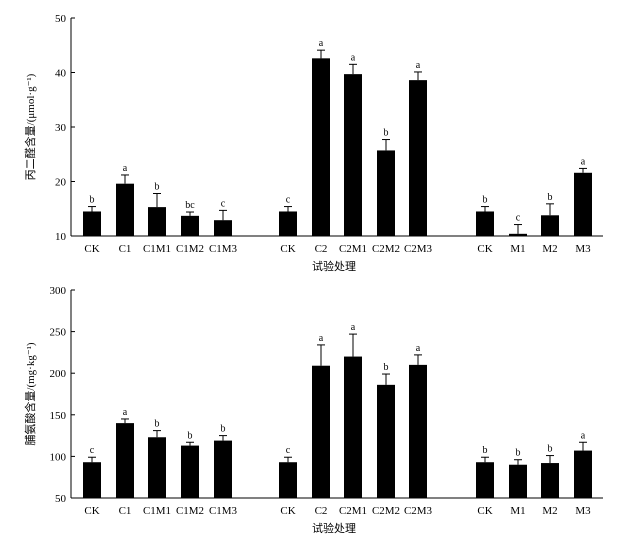  What do you see at coordinates (30, 394) in the screenshot?
I see `y-axis-title: 脯氨酸含量/(mg·kg⁻¹)` at bounding box center [30, 394].